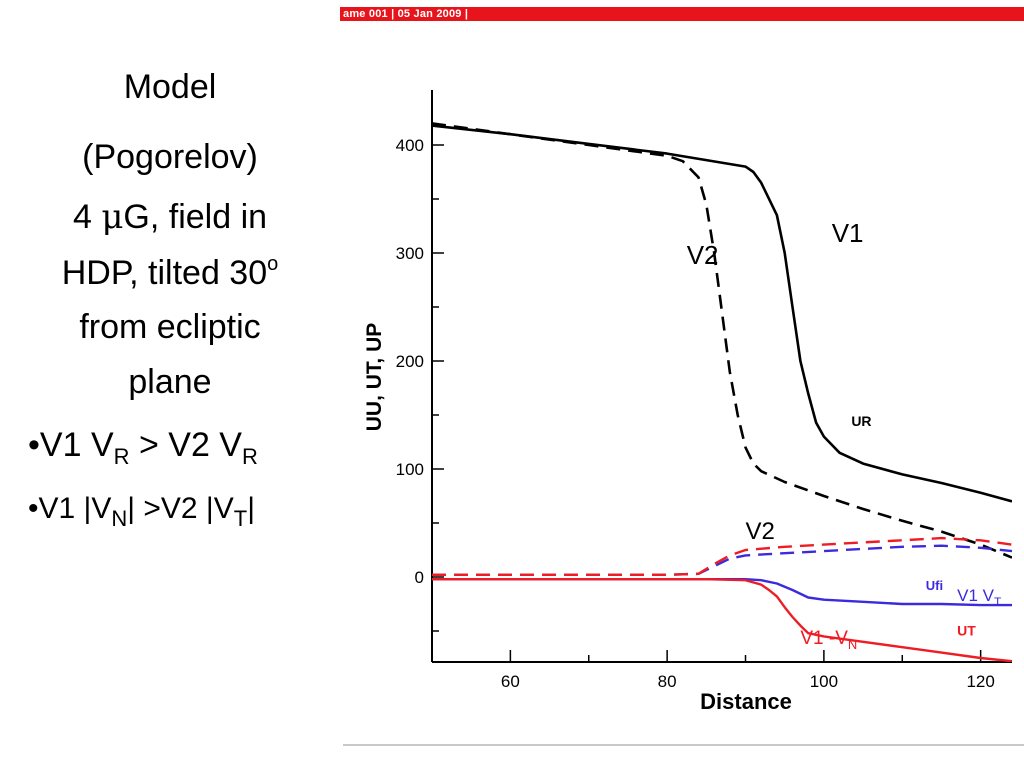 The image size is (1024, 768). I want to click on bullet-vr-b: > V2 V, so click(185, 445).